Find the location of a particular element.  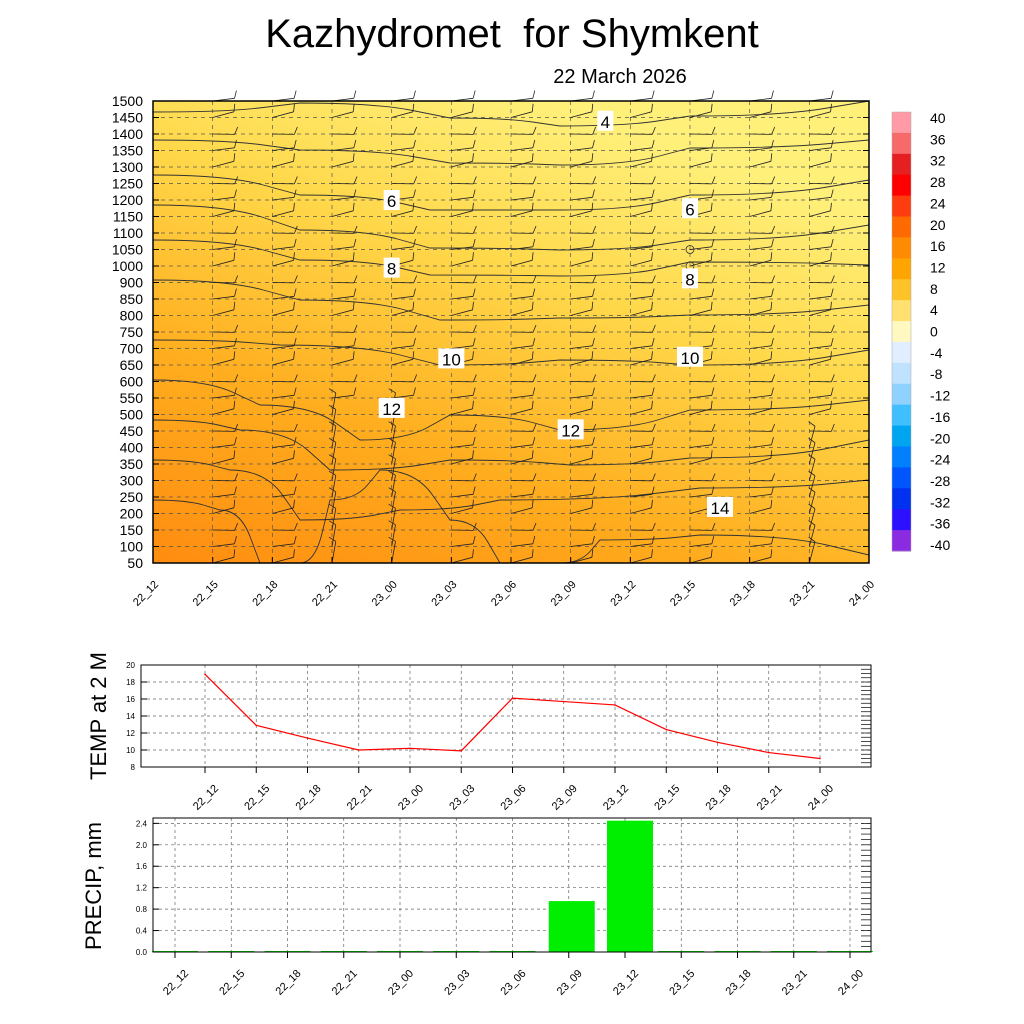

precipitation-x-tick-label: 22_15 is located at coordinates (232, 983).